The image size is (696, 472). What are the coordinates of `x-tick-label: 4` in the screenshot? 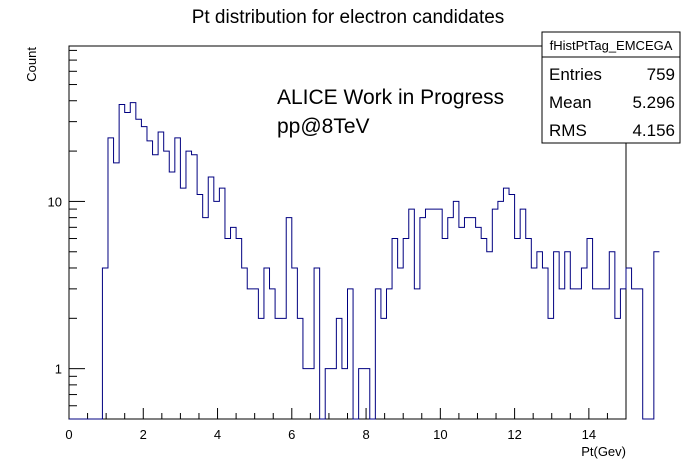 It's located at (217, 434).